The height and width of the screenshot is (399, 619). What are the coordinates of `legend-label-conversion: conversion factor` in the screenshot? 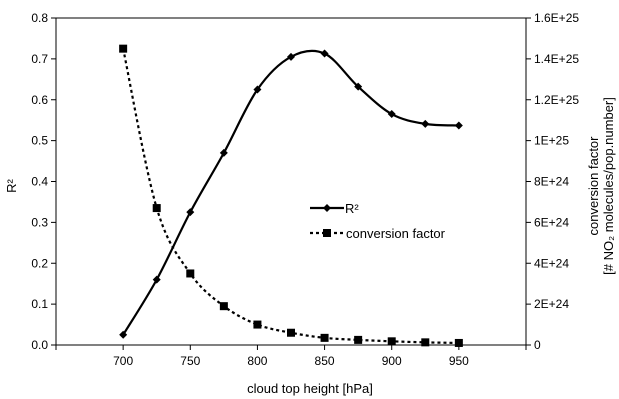 It's located at (396, 233).